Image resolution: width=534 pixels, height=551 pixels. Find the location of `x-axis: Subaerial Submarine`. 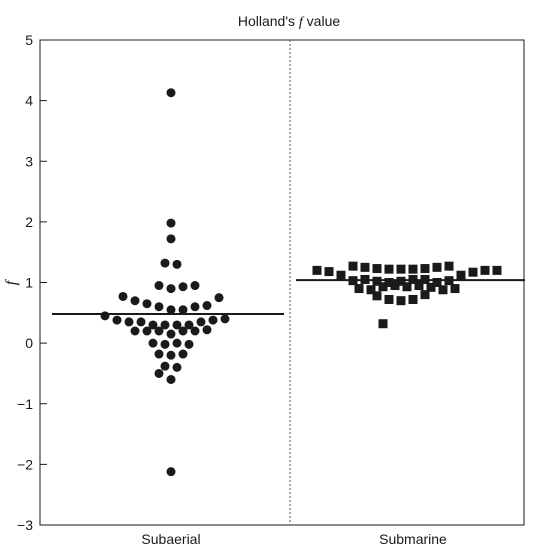

x-axis: Subaerial Submarine is located at coordinates (294, 539).